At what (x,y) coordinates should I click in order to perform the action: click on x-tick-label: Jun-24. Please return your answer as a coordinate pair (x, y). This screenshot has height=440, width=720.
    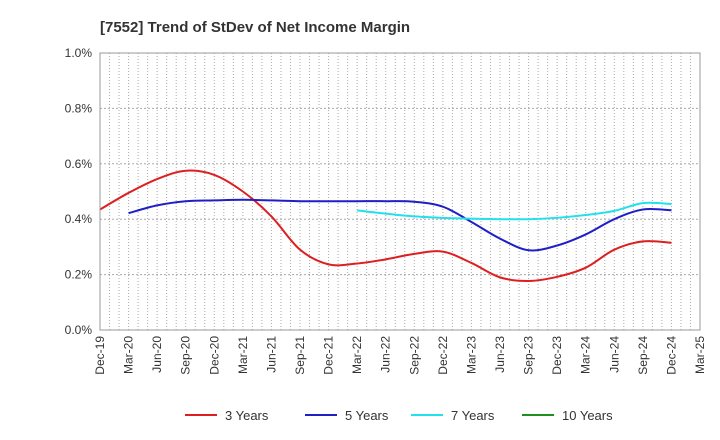
    Looking at the image, I should click on (614, 354).